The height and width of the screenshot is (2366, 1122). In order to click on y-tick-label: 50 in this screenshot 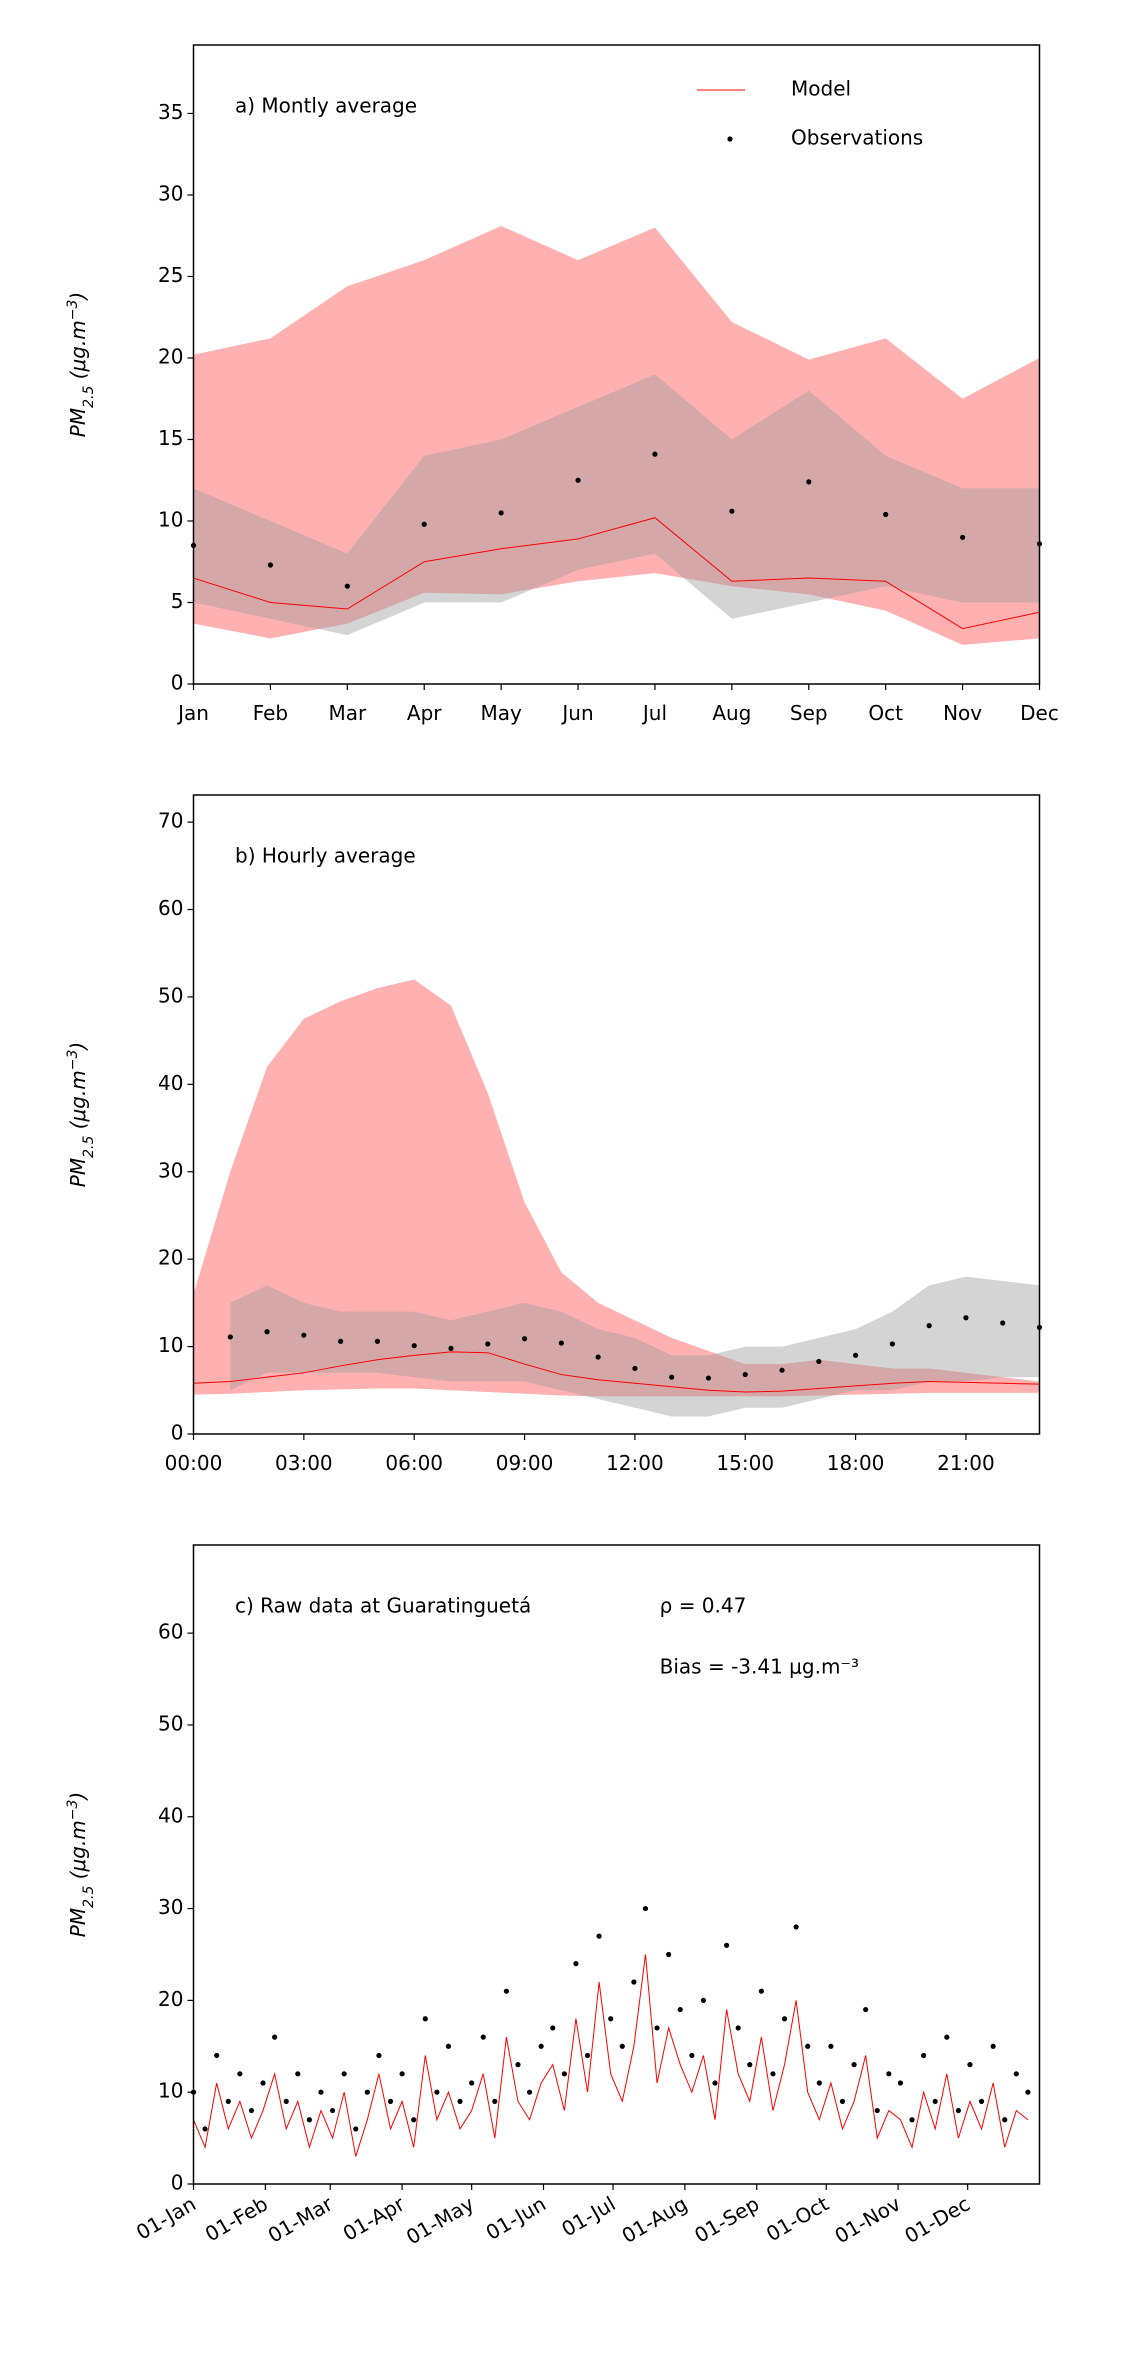, I will do `click(170, 1723)`.